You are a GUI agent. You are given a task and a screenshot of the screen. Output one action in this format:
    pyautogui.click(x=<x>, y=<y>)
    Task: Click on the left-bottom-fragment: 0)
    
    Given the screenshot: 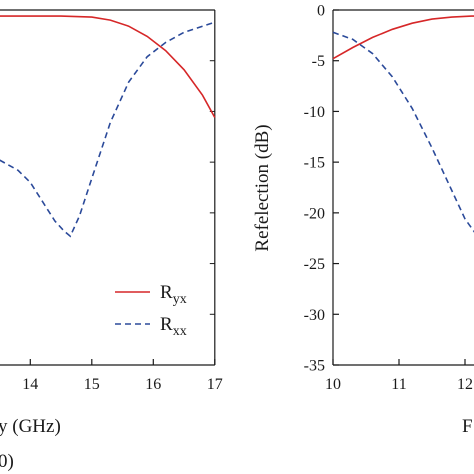 What is the action you would take?
    pyautogui.click(x=7, y=461)
    